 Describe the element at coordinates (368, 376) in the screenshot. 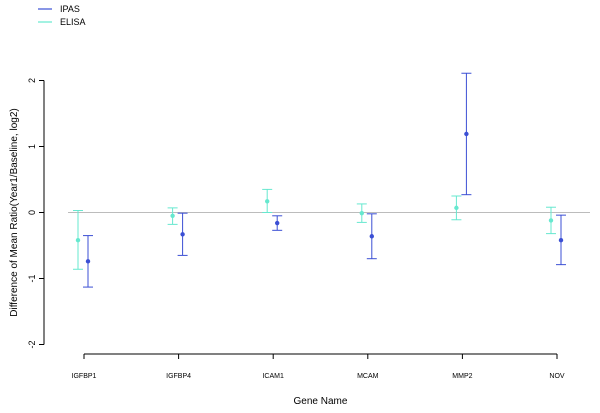

I see `x-tick-label-mcam: MCAM` at that location.